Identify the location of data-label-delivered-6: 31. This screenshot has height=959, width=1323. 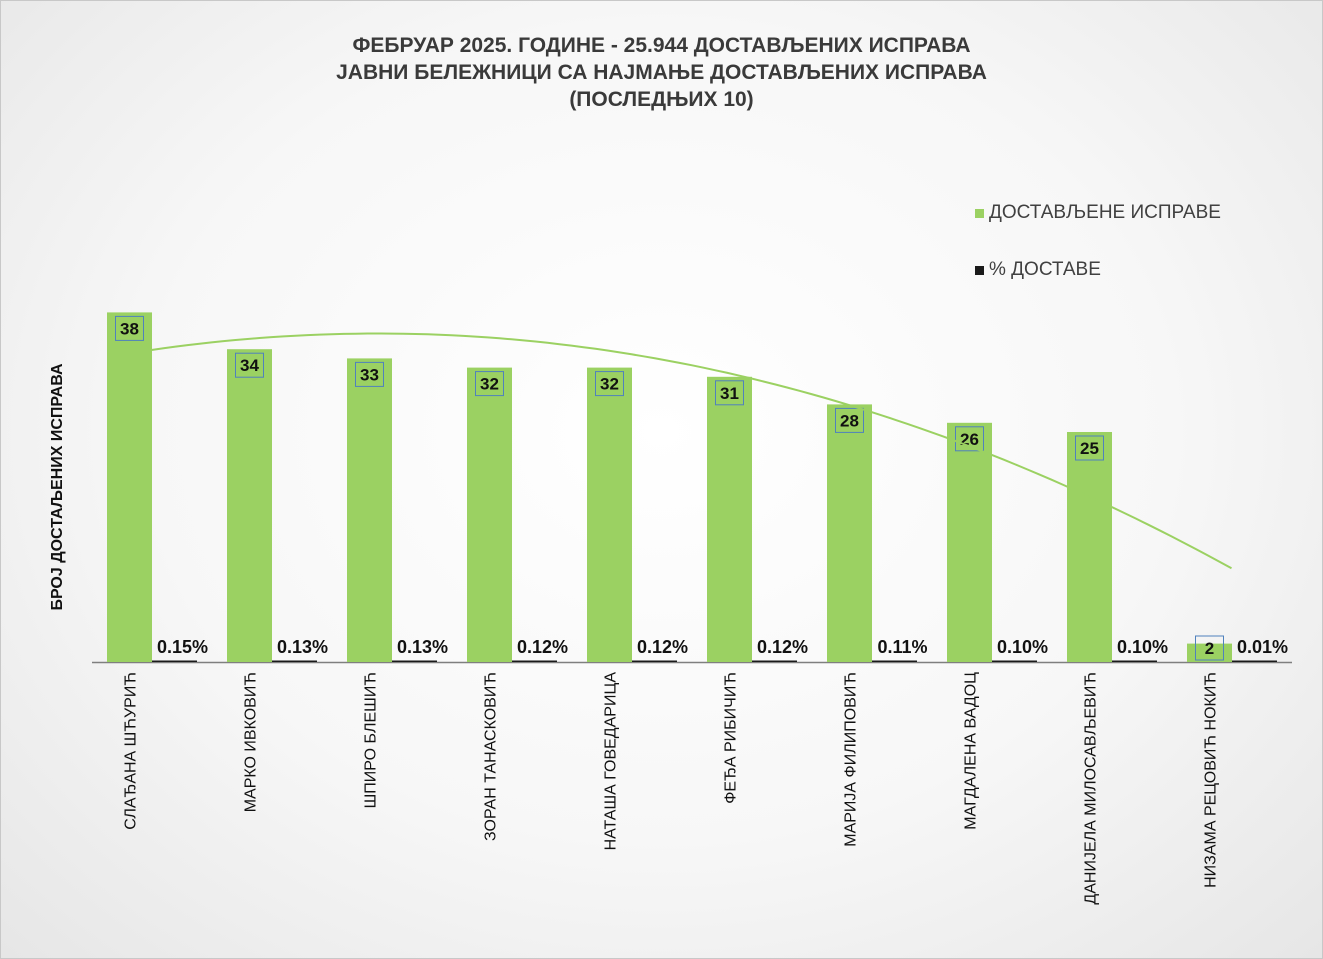
(729, 393).